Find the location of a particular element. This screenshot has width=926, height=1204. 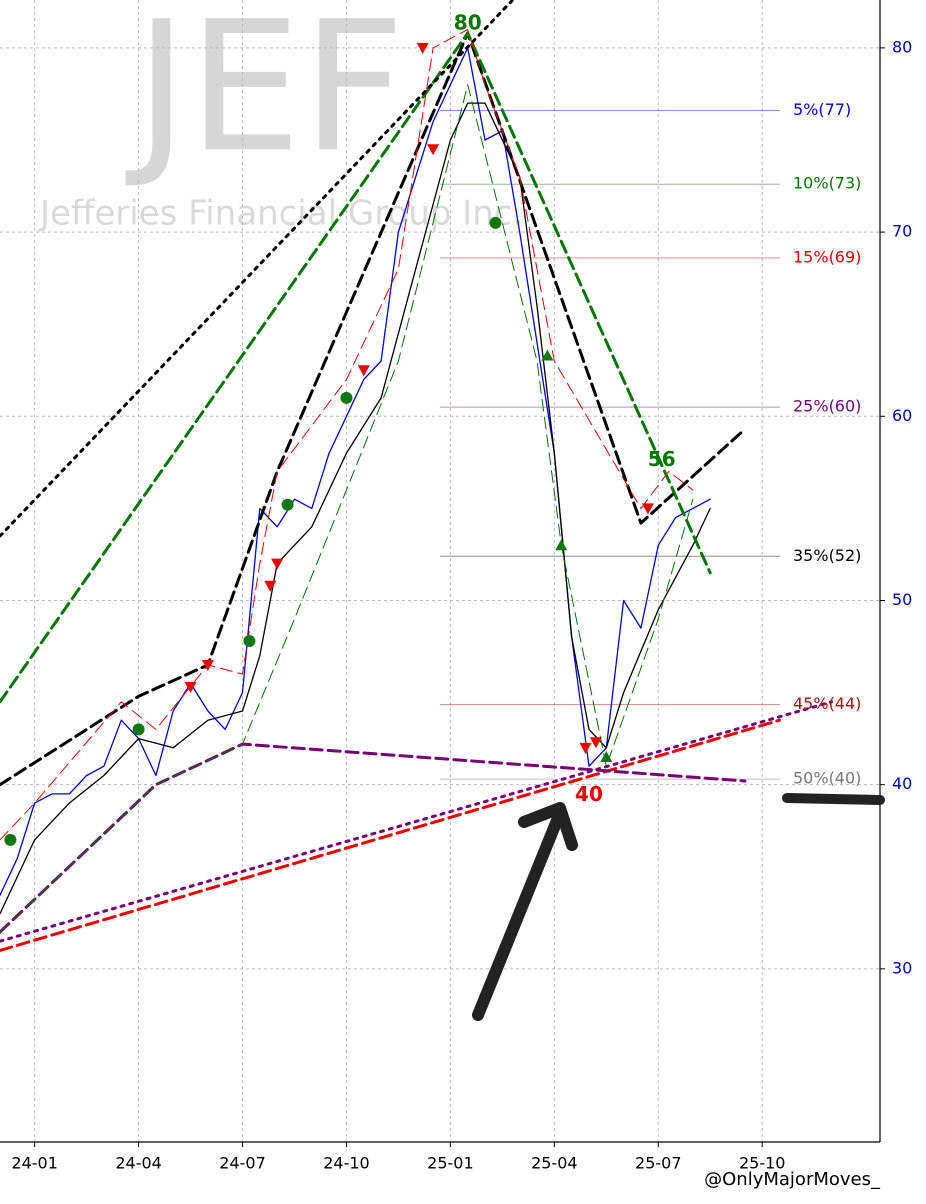

level-label: 15%(69) is located at coordinates (827, 256).